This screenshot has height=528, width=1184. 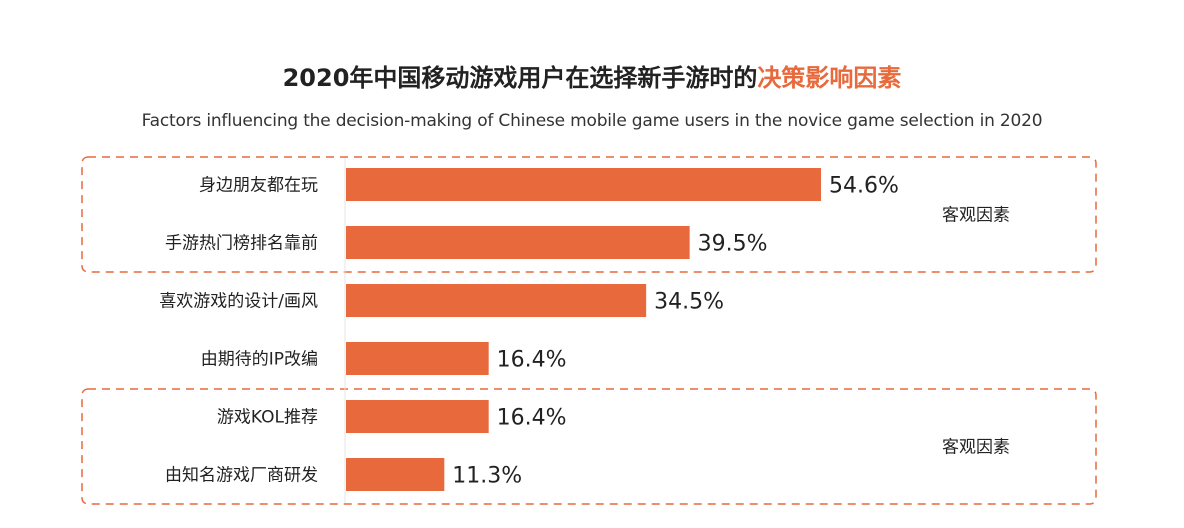 I want to click on group-label-0: 客观因素, so click(x=976, y=216).